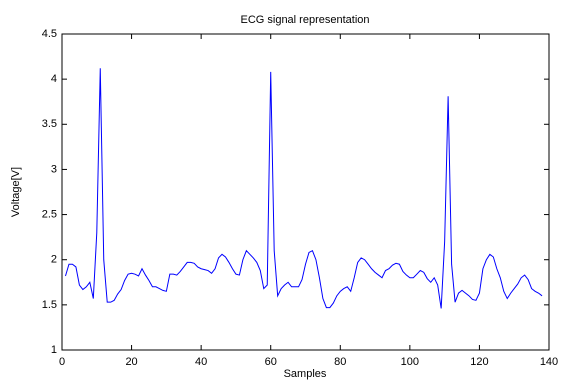 The width and height of the screenshot is (567, 381). I want to click on y-tick-label: 3.5, so click(49, 124).